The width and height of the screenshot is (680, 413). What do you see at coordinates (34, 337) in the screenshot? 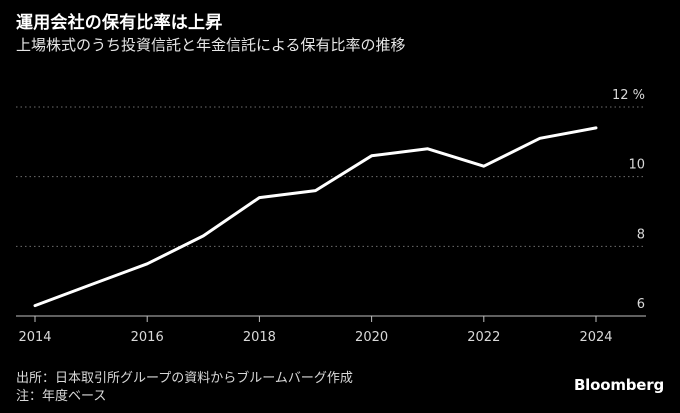
I see `x-tick-label-2014: 2014` at bounding box center [34, 337].